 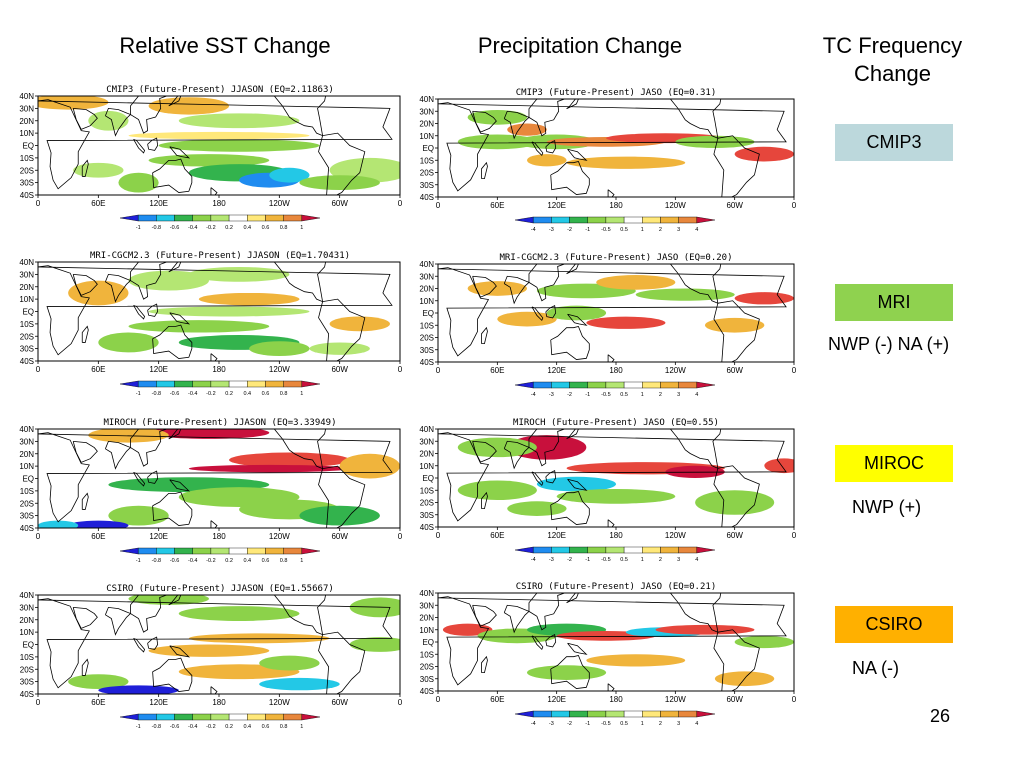 What do you see at coordinates (156, 727) in the screenshot?
I see `colorbar-label: -0.8` at bounding box center [156, 727].